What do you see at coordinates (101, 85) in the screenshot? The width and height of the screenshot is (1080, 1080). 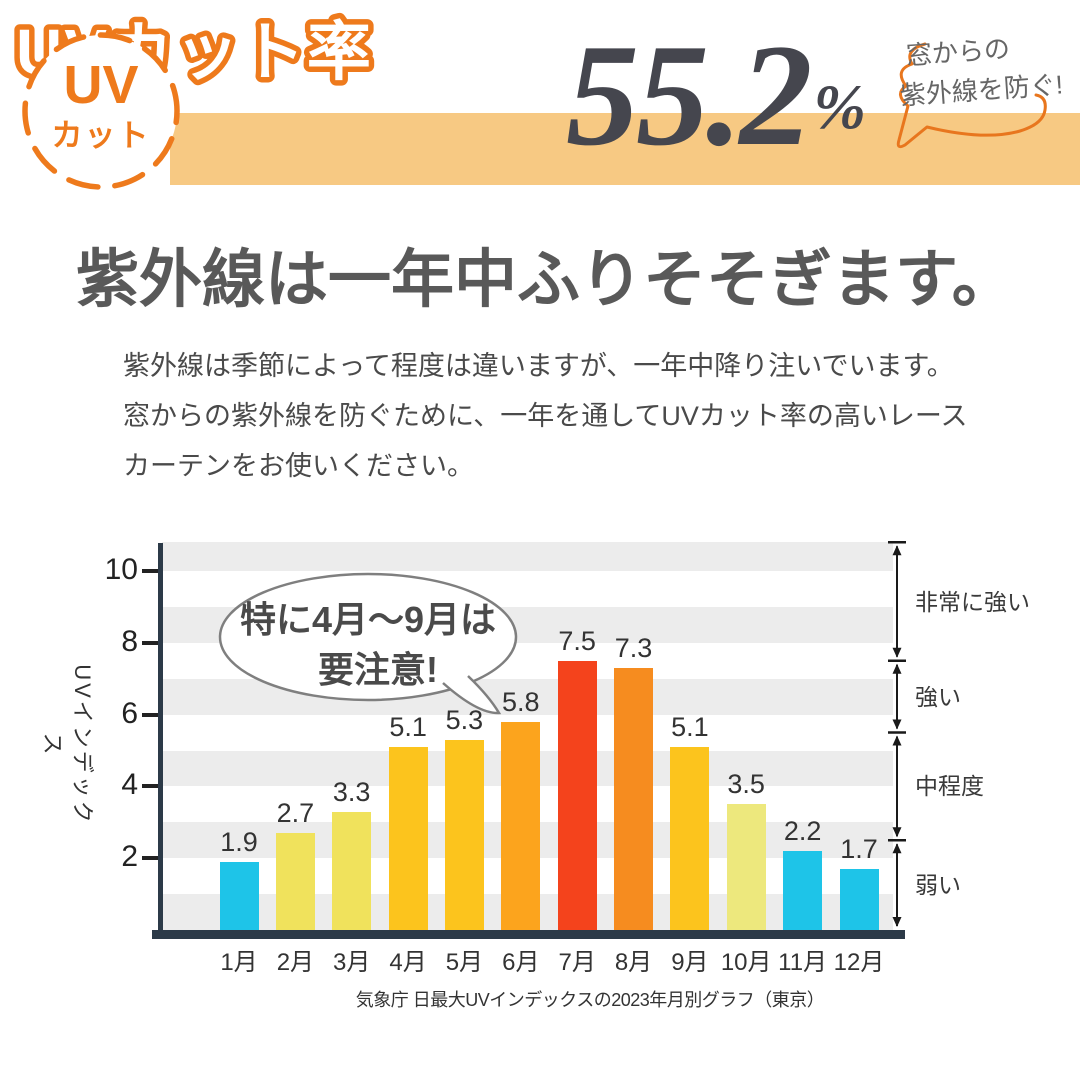 I see `uv-badge-line1: UV` at bounding box center [101, 85].